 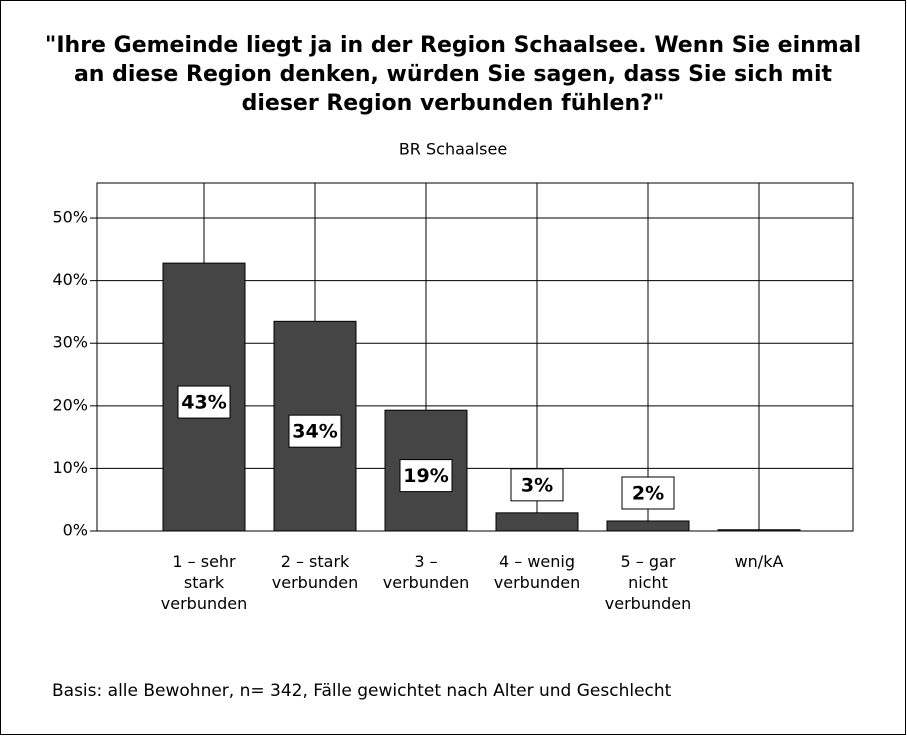 What do you see at coordinates (70, 279) in the screenshot?
I see `y-tick-label: 40%` at bounding box center [70, 279].